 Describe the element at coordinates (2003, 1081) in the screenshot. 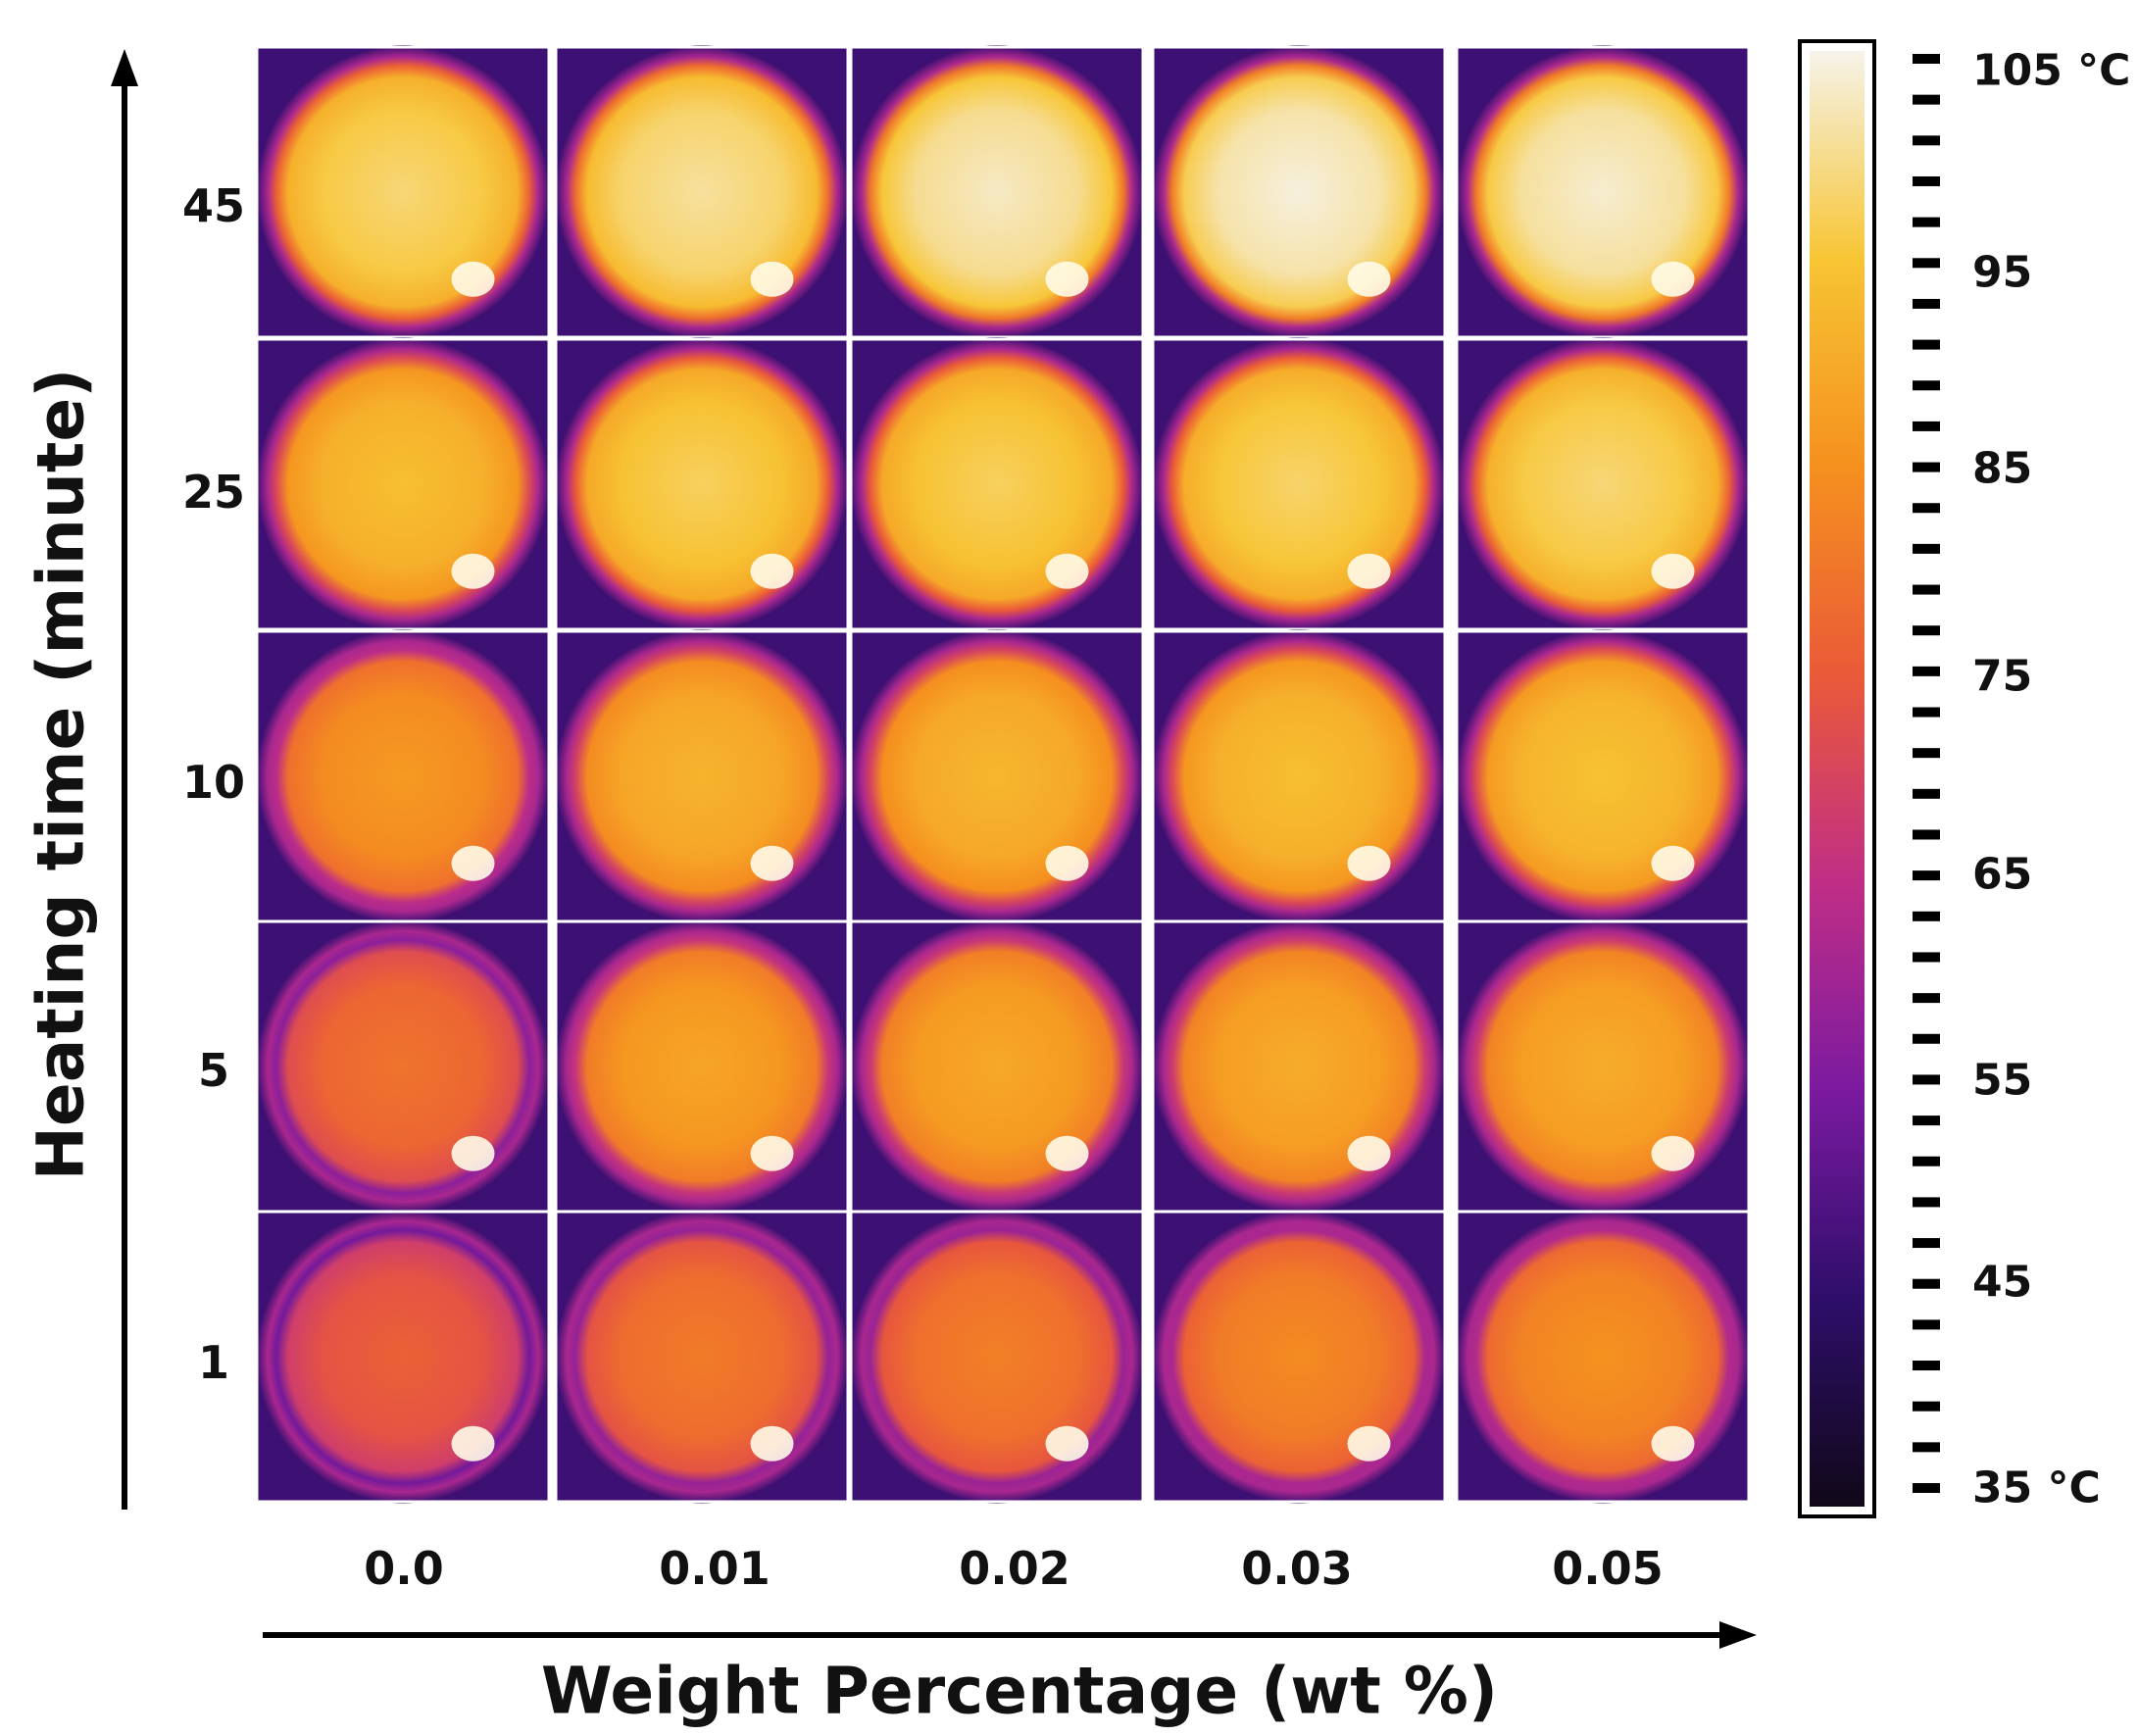

I see `colorbar-label-55: 55` at that location.